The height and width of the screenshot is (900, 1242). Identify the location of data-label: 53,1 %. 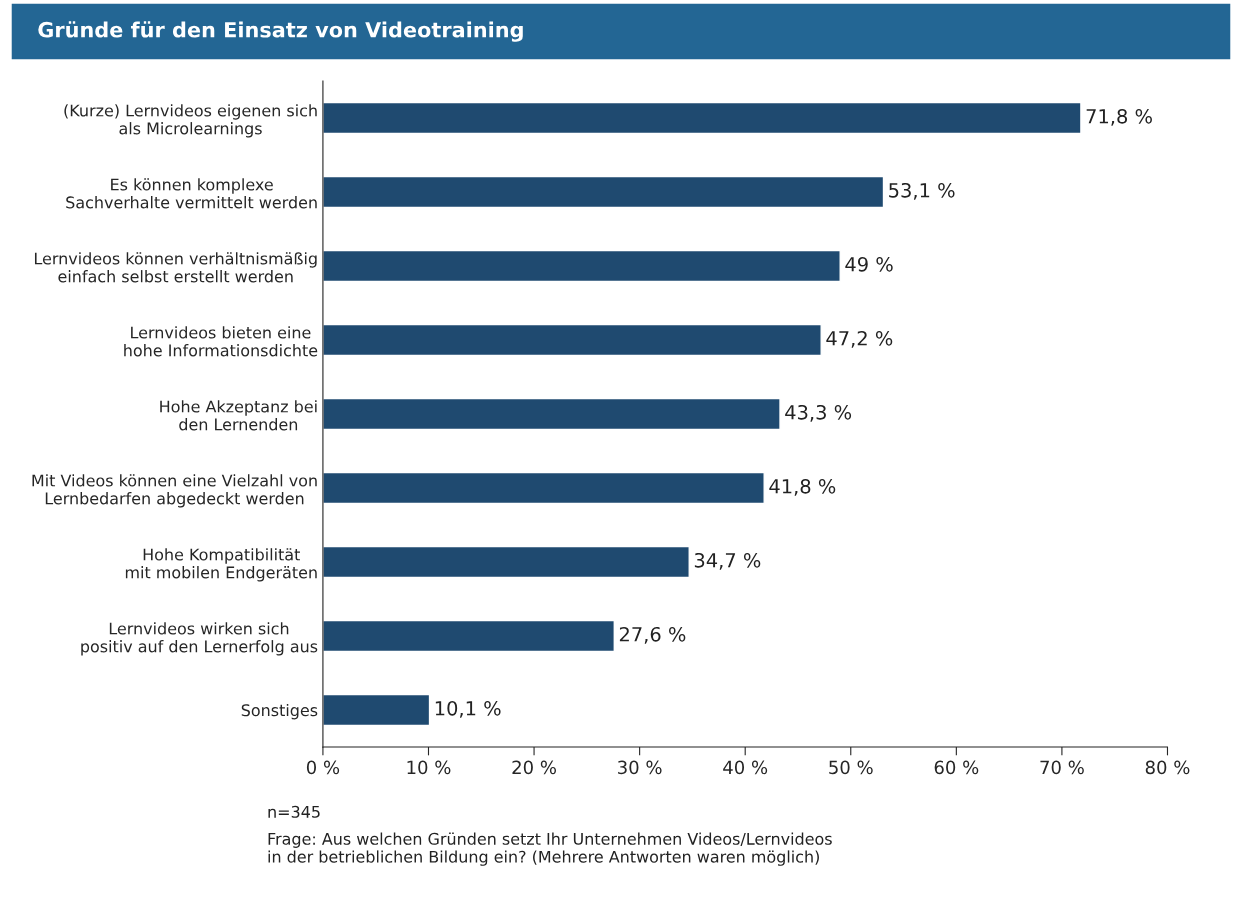
(922, 191).